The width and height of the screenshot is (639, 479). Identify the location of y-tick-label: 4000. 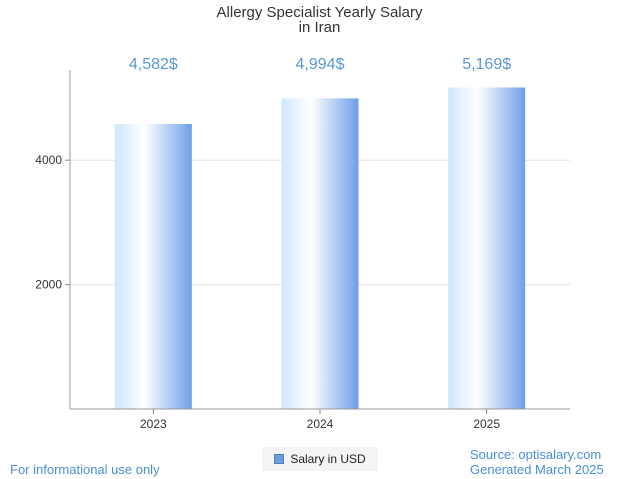
(48, 160).